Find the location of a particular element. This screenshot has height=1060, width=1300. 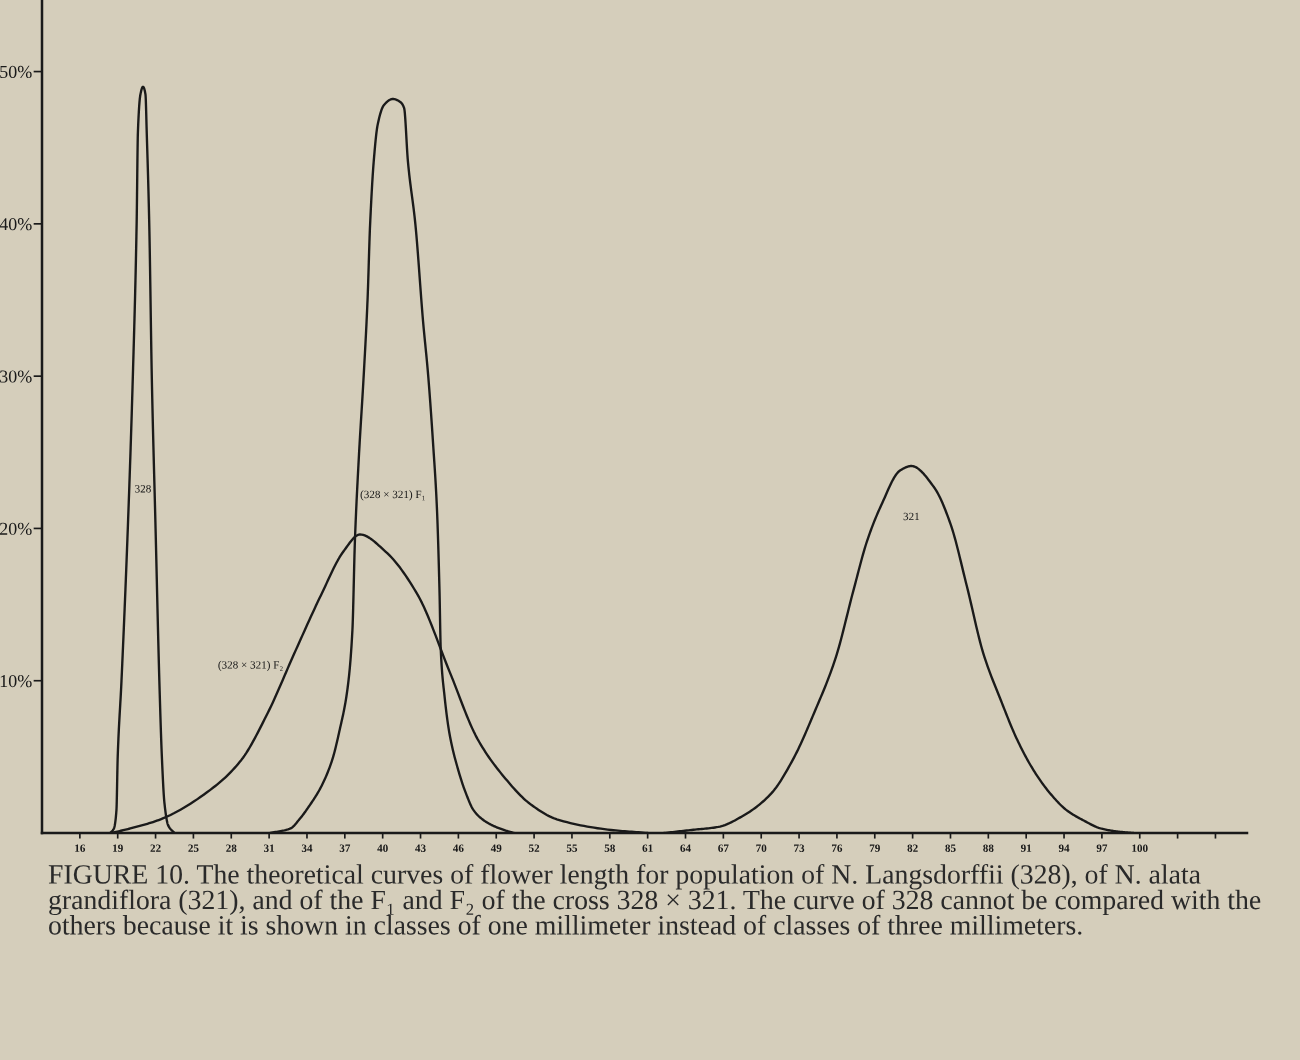

y-tick-label: 10% is located at coordinates (16, 681).